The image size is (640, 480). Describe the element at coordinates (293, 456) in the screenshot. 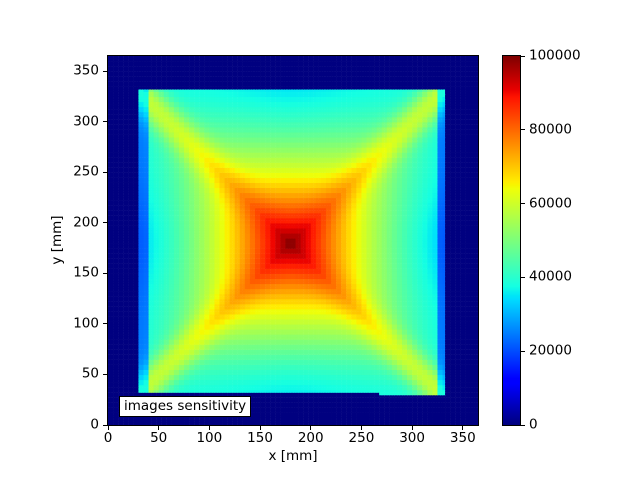

I see `x-axis-label: x [mm]` at that location.